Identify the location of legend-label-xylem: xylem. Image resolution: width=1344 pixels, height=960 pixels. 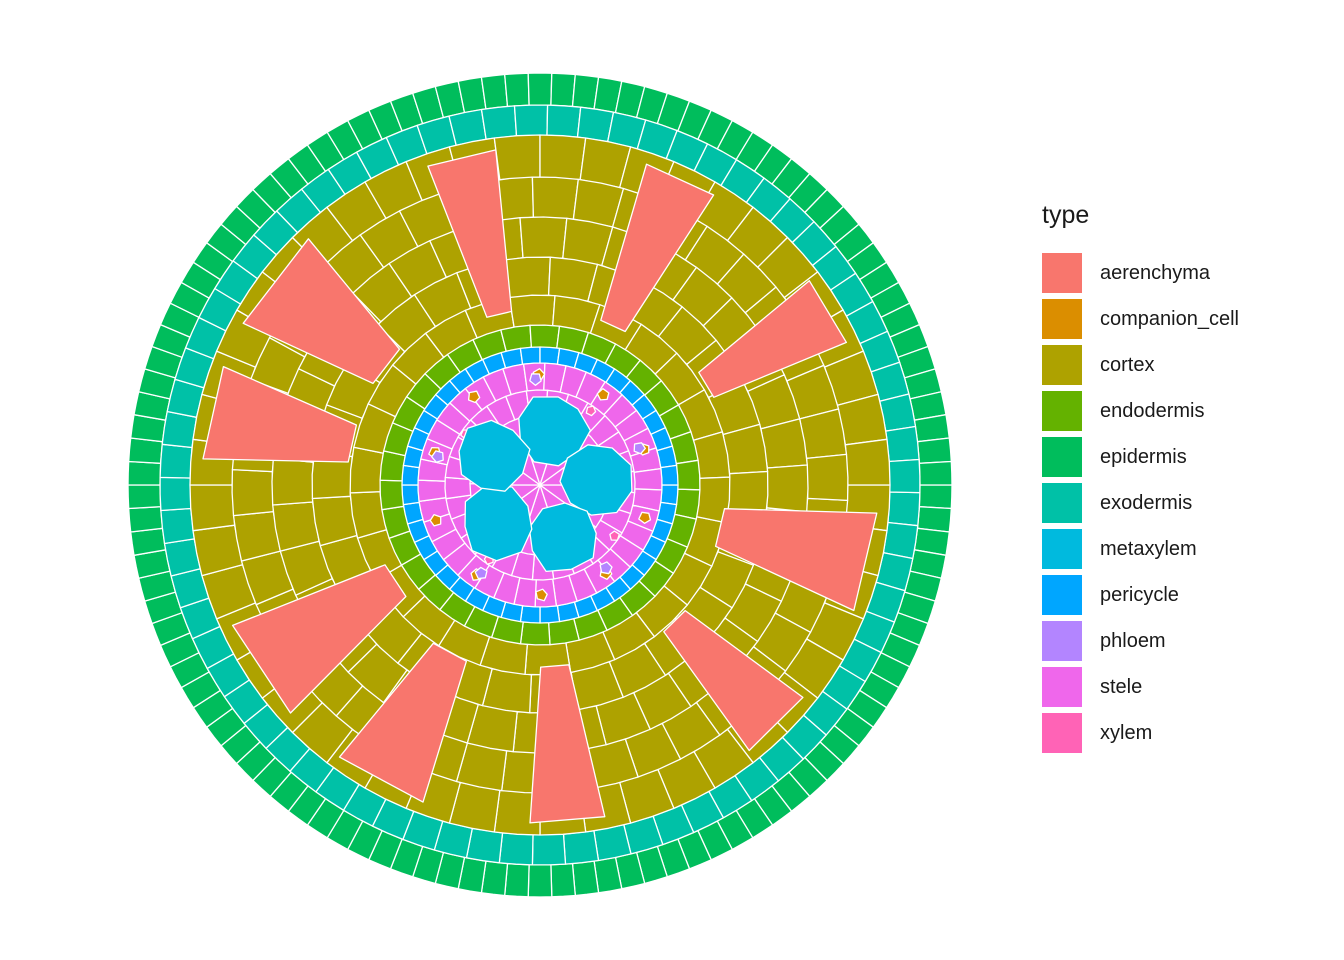
(1126, 732).